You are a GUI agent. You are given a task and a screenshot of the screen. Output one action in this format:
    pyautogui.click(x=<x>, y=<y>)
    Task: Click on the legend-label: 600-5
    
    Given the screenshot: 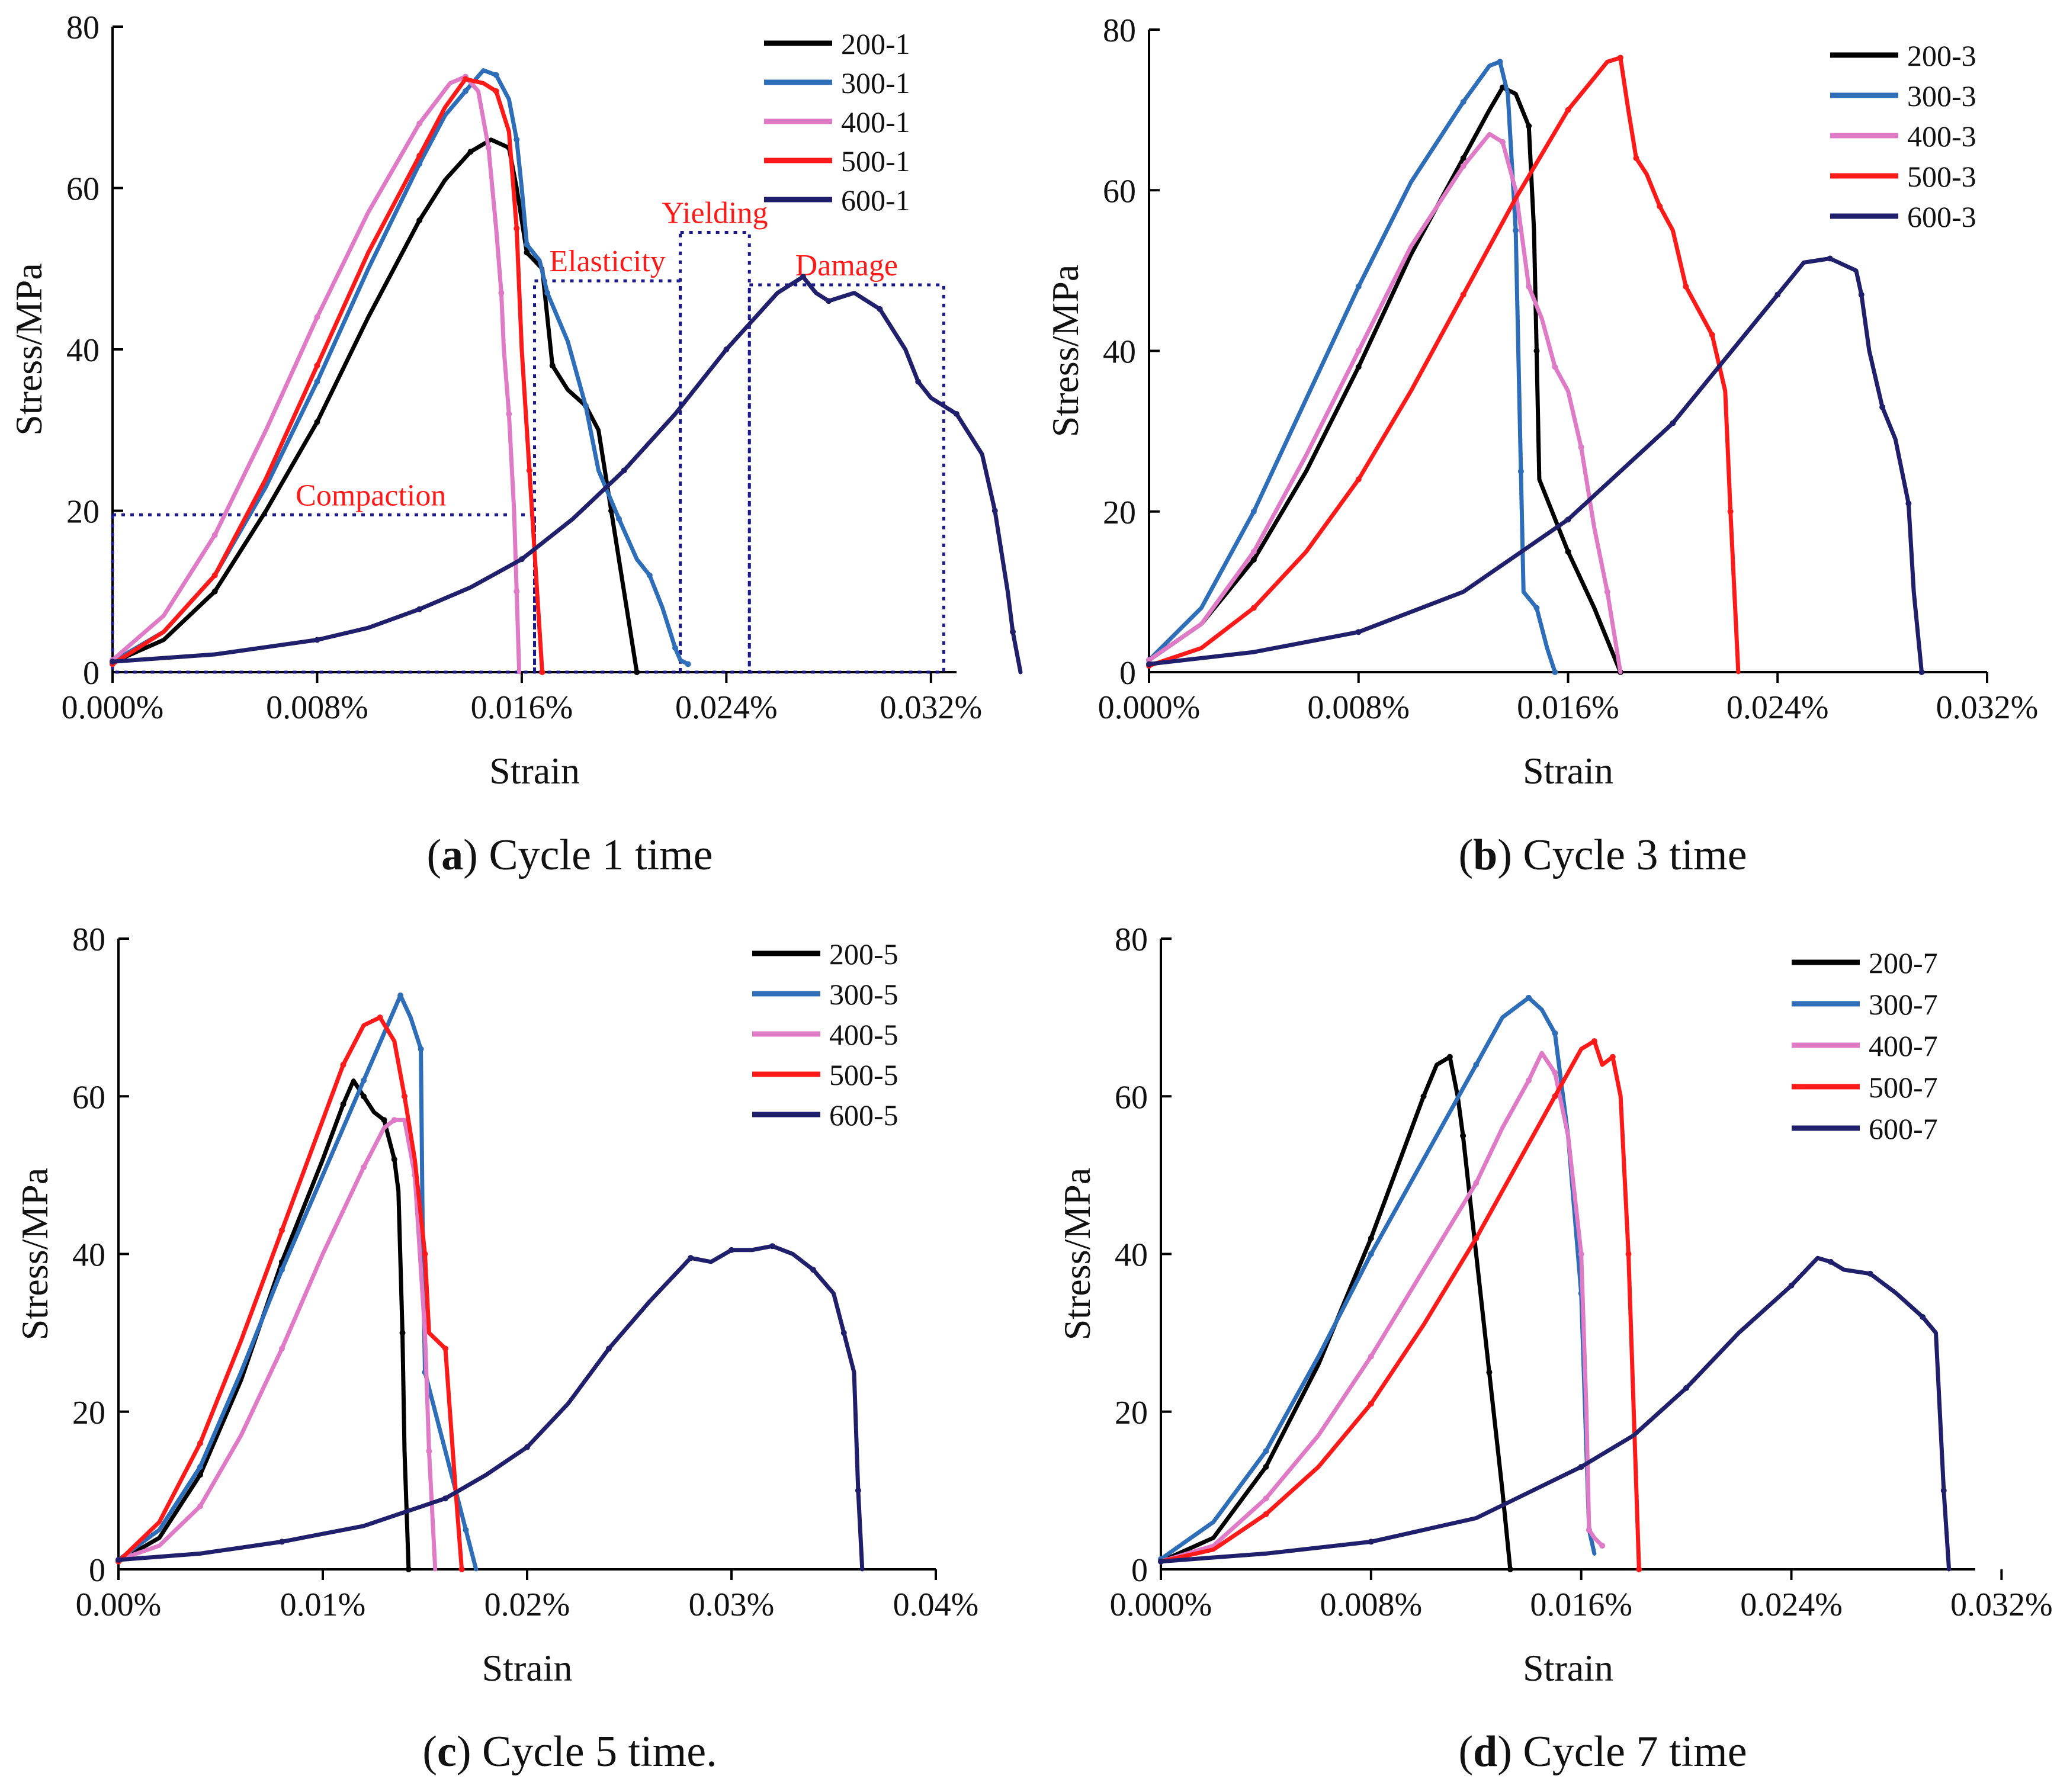 What is the action you would take?
    pyautogui.click(x=863, y=1115)
    